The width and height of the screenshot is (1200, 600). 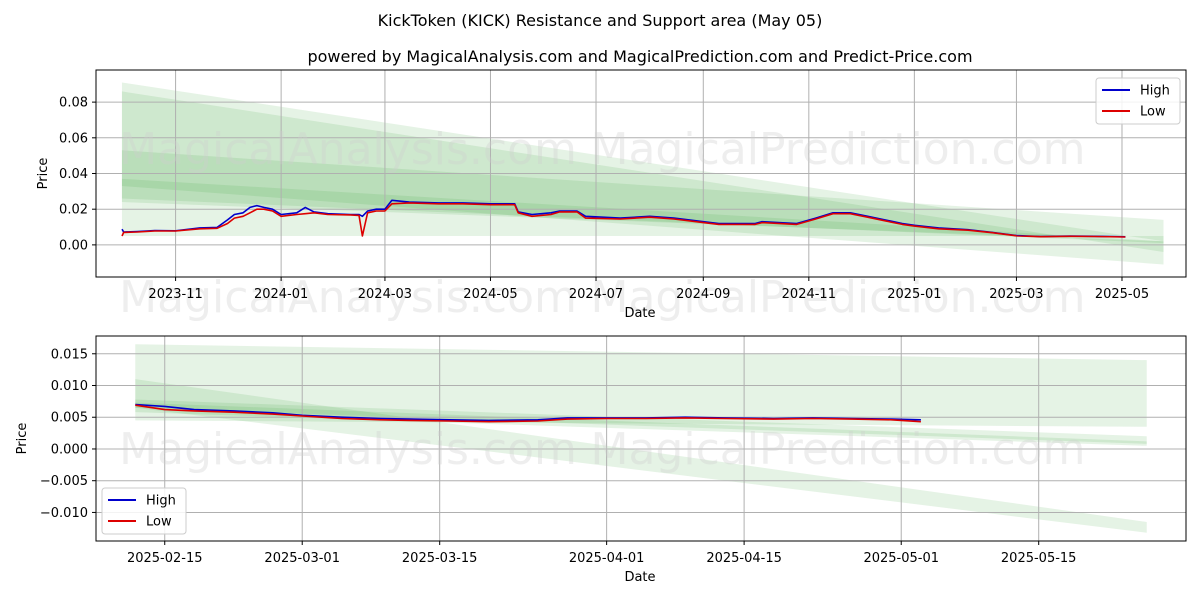 I want to click on y-tick-label: 0.000, so click(x=69, y=449).